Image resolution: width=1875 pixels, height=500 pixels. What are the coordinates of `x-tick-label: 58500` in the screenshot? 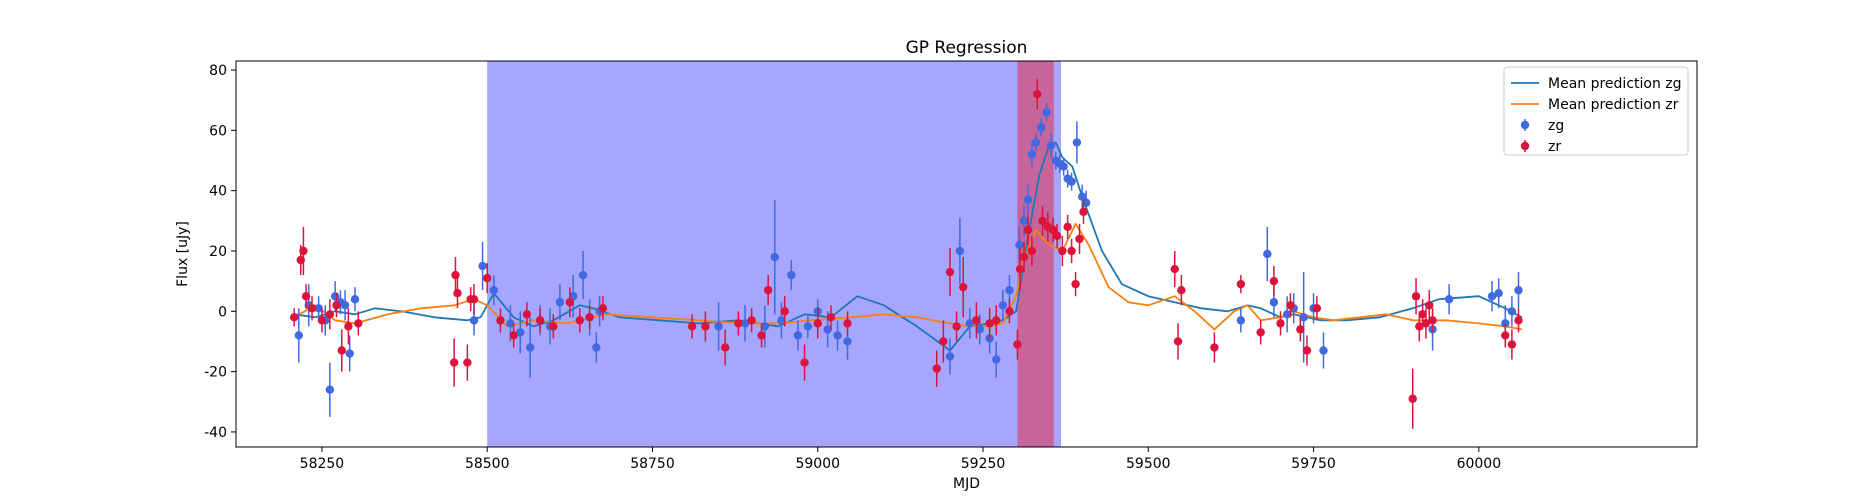 It's located at (487, 464).